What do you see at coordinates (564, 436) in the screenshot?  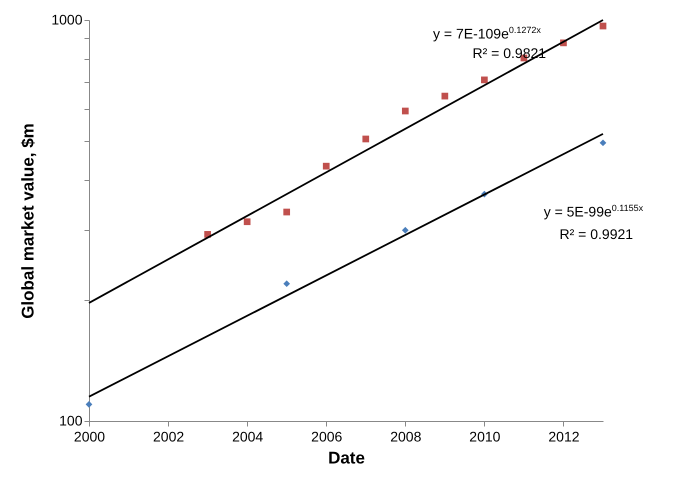 I see `x-tick-label: 2012` at bounding box center [564, 436].